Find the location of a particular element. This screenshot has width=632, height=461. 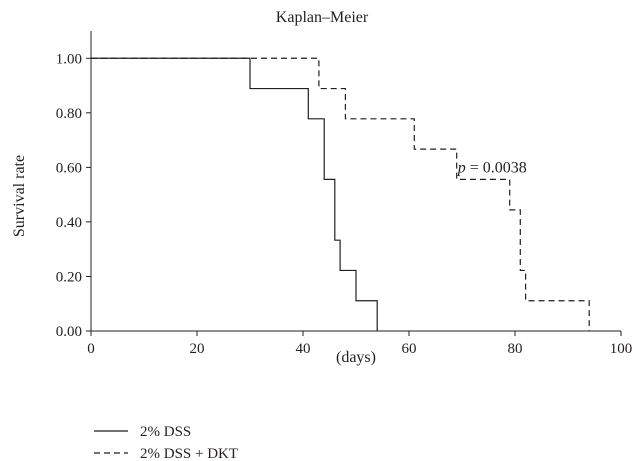

legend: 2% DSS 2% DSS + DKT is located at coordinates (166, 442).